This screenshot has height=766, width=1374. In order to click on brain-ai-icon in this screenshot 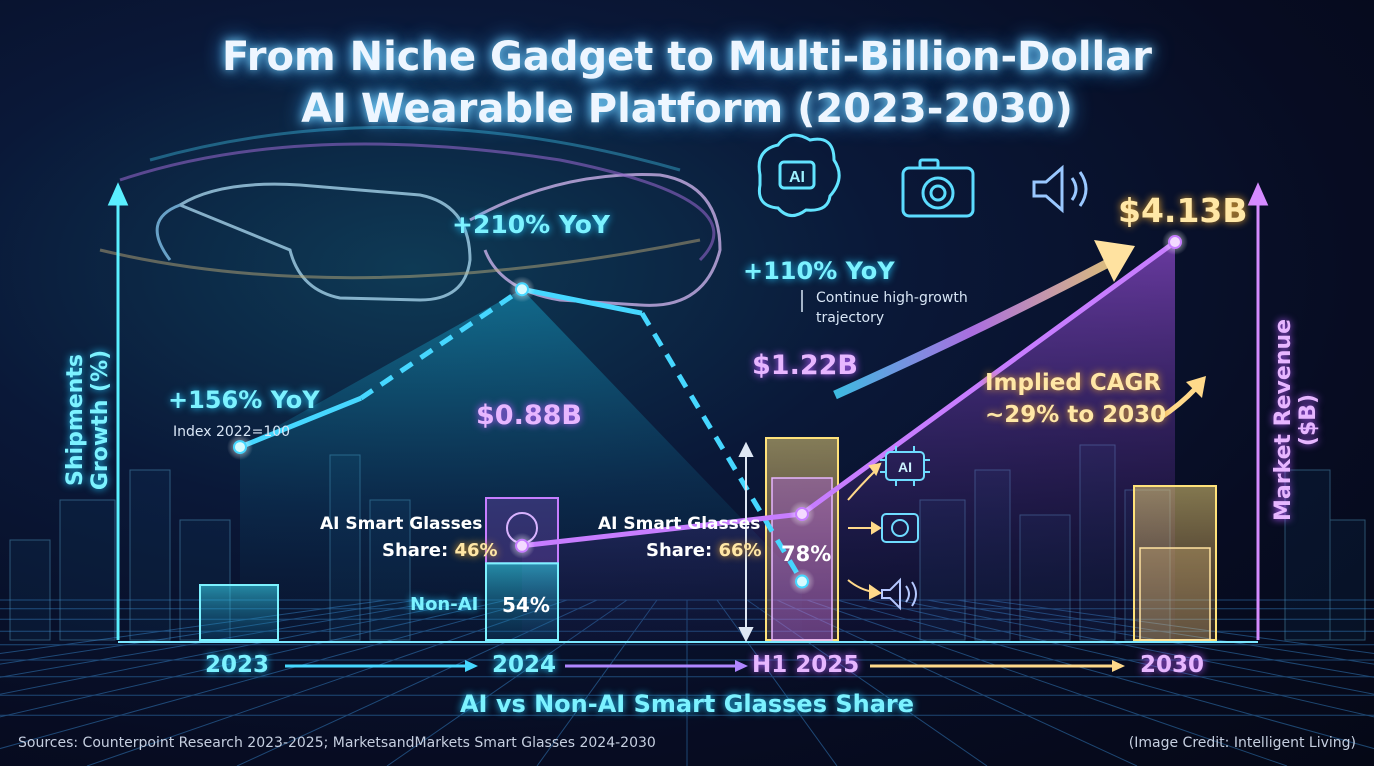, I will do `click(799, 175)`.